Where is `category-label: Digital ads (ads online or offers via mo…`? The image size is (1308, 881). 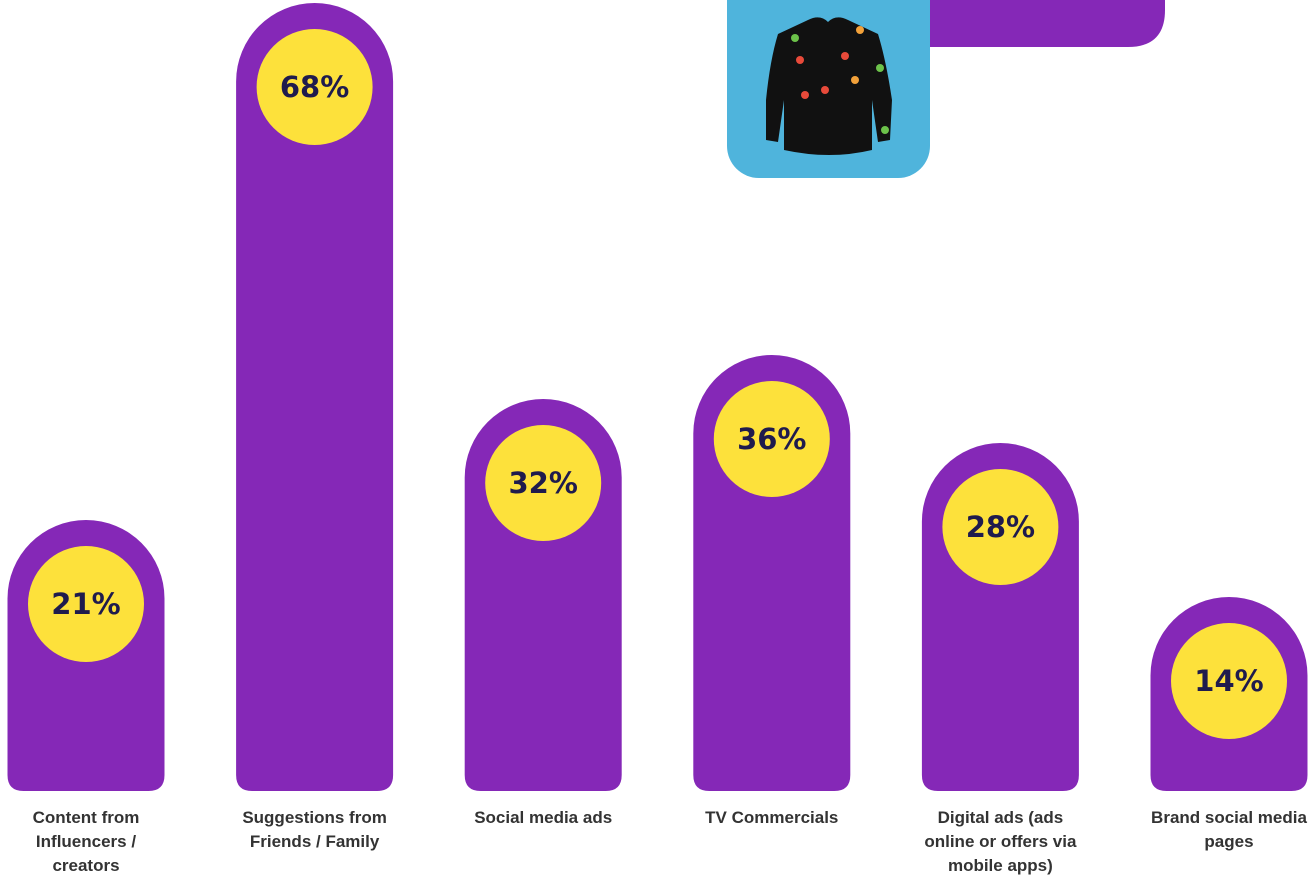
category-label: Digital ads (ads online or offers via mo… is located at coordinates (1000, 841).